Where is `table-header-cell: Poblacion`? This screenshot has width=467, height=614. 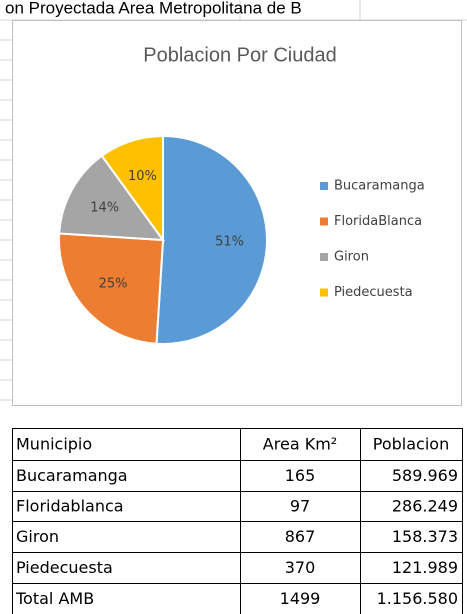 table-header-cell: Poblacion is located at coordinates (411, 444).